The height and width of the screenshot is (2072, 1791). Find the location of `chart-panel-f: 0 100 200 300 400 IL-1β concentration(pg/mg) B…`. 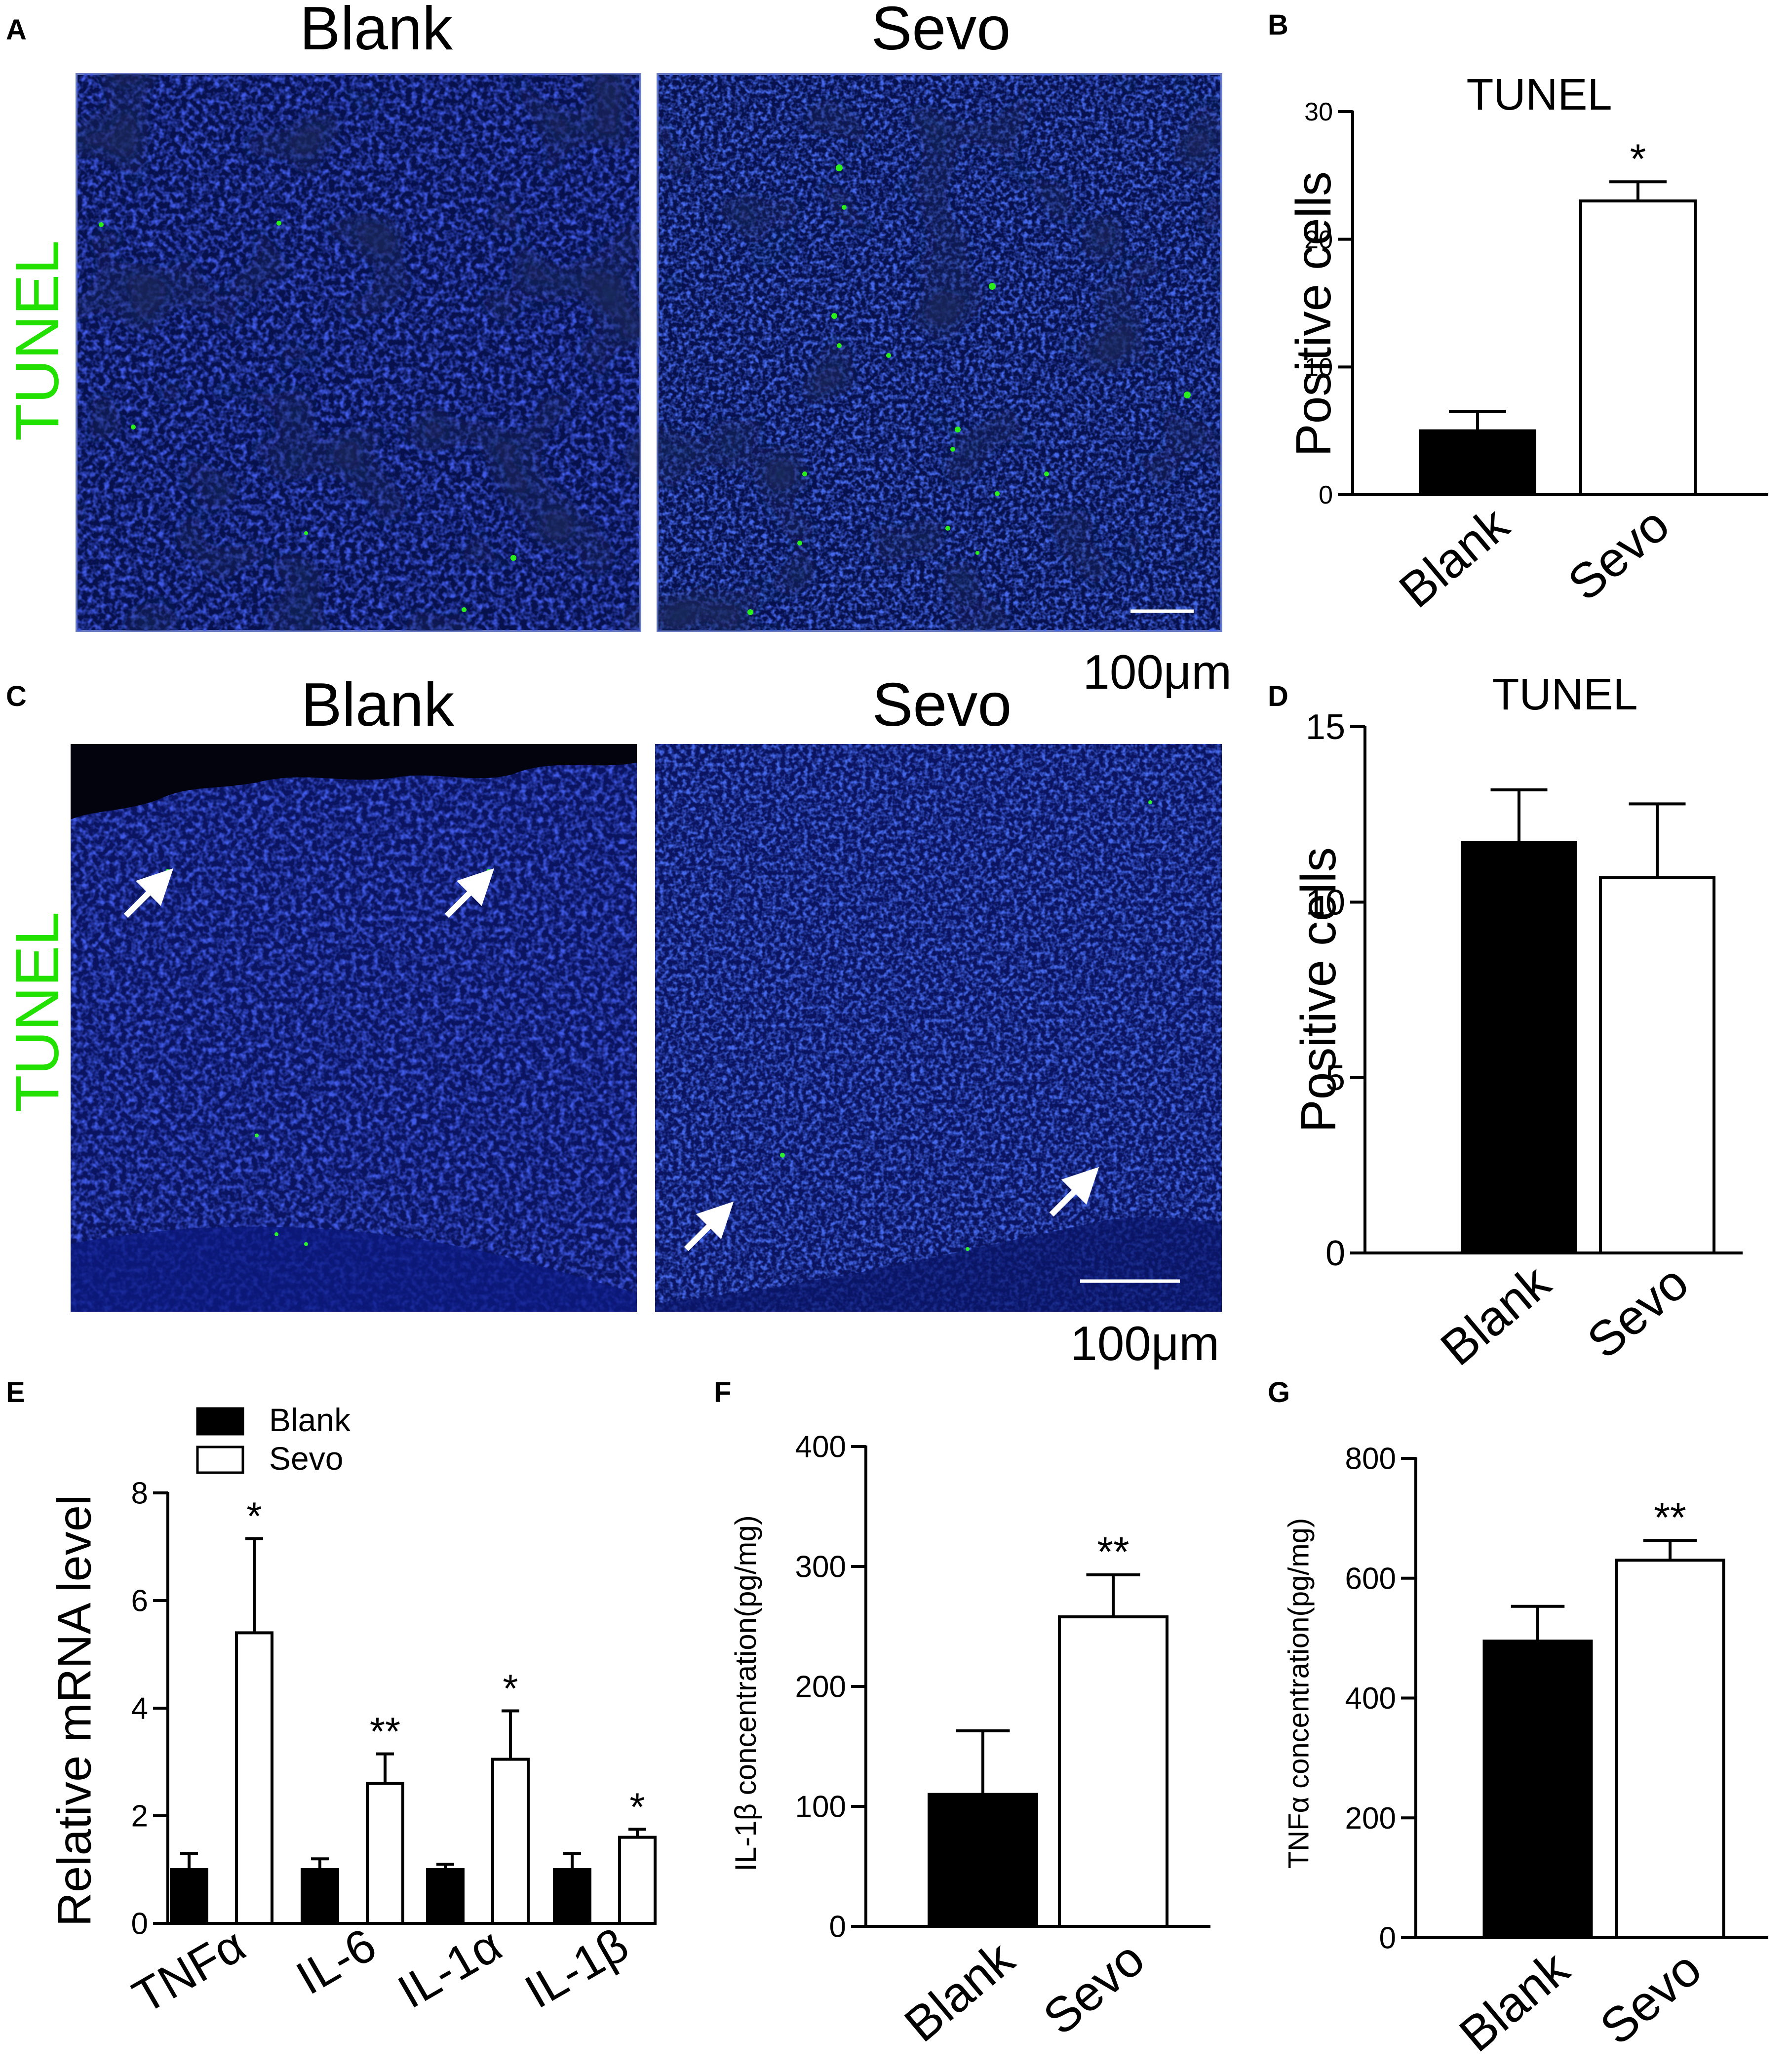

chart-panel-f: 0 100 200 300 400 IL-1β concentration(pg/mg) B… is located at coordinates (969, 1741).